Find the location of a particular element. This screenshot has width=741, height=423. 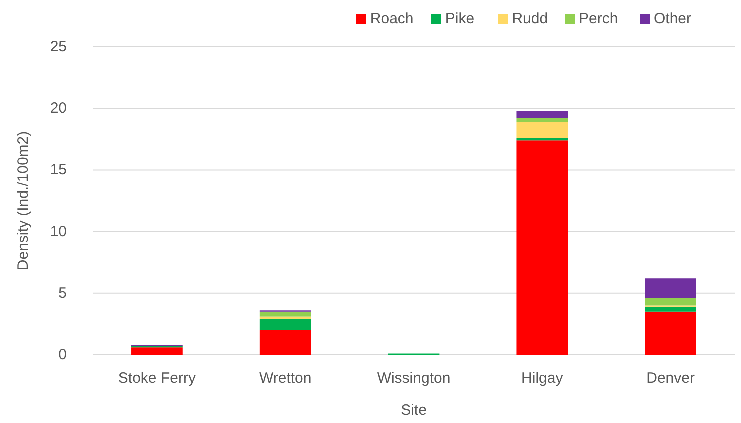

y-tick-label: 0 is located at coordinates (62, 355).